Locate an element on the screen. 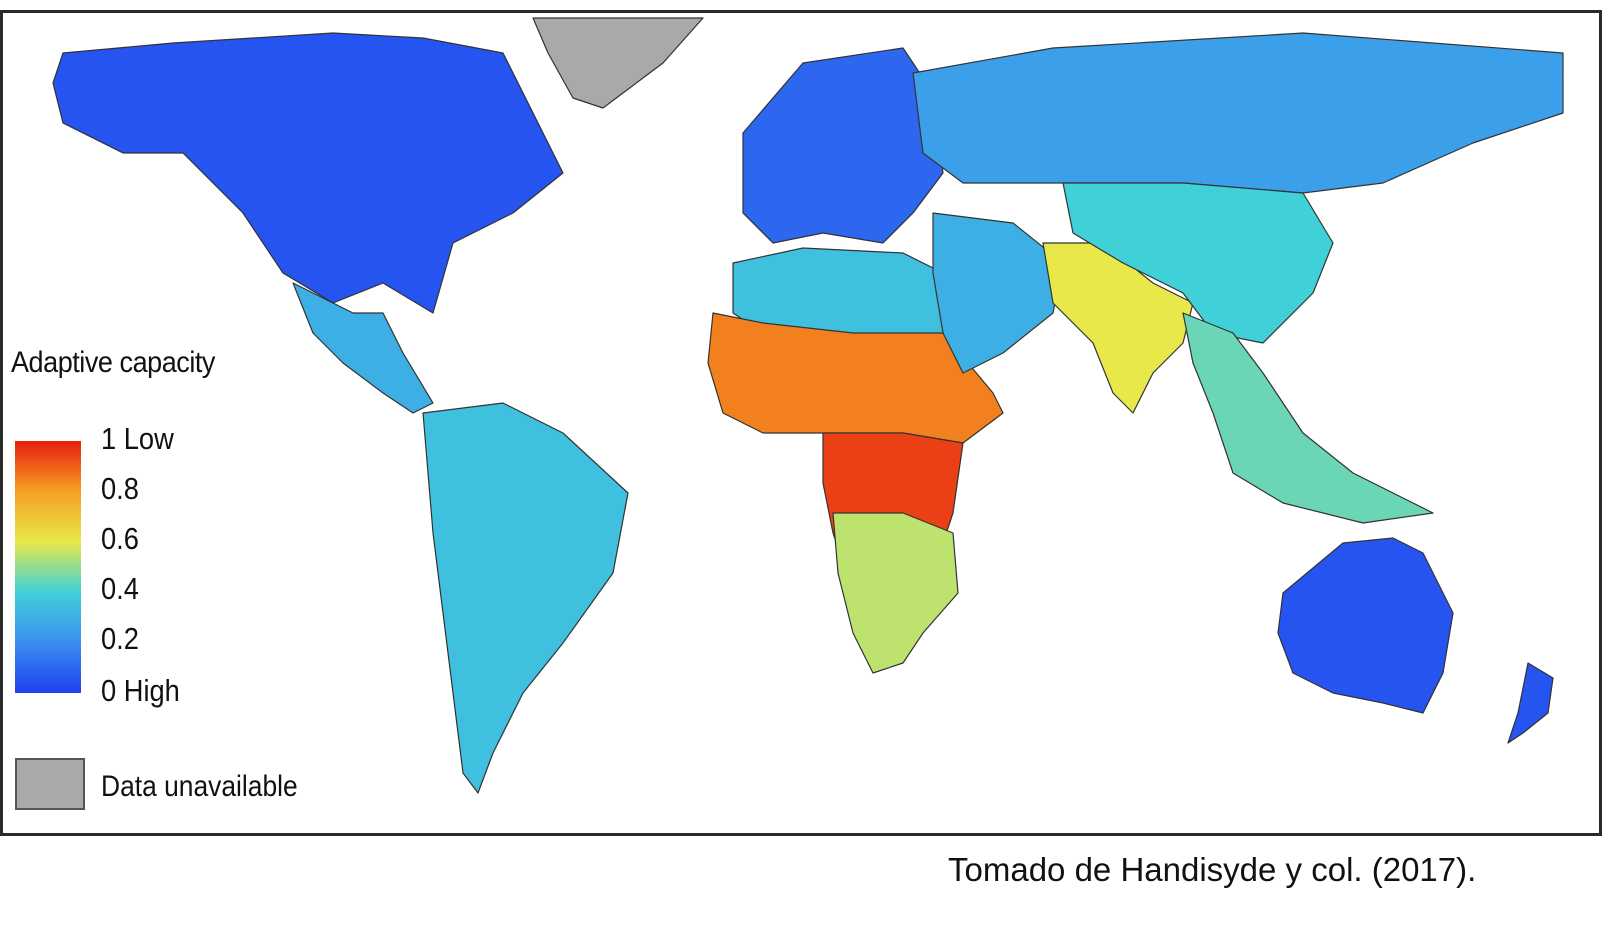  region-australia is located at coordinates (1365, 625).